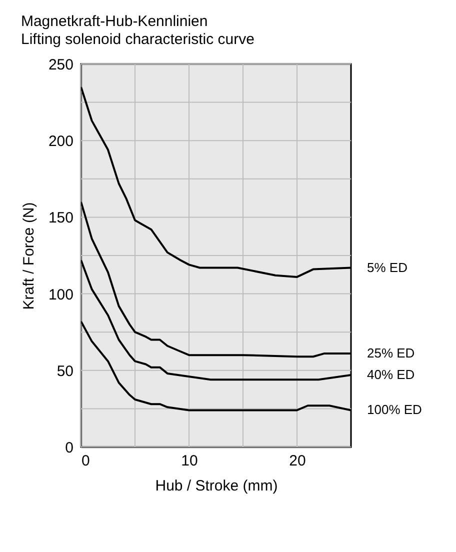 The image size is (456, 552). What do you see at coordinates (61, 141) in the screenshot?
I see `y-tick-label: 200` at bounding box center [61, 141].